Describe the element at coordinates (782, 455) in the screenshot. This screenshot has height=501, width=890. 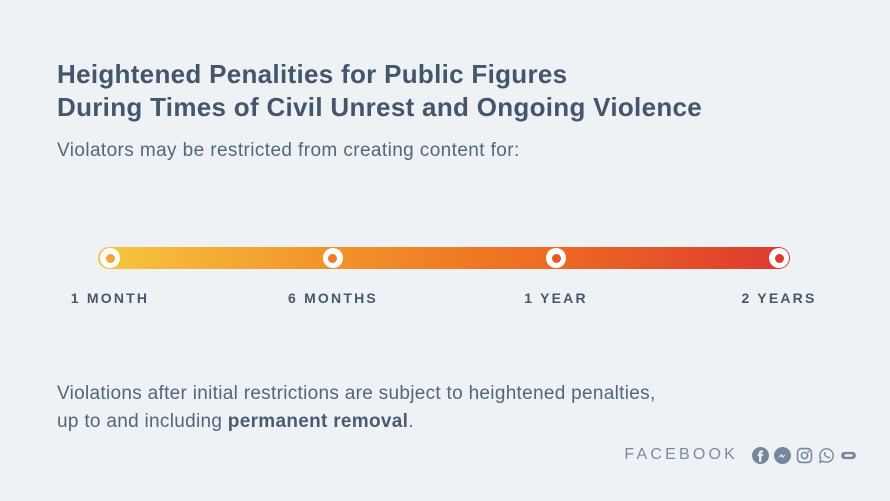
I see `messenger-icon` at that location.